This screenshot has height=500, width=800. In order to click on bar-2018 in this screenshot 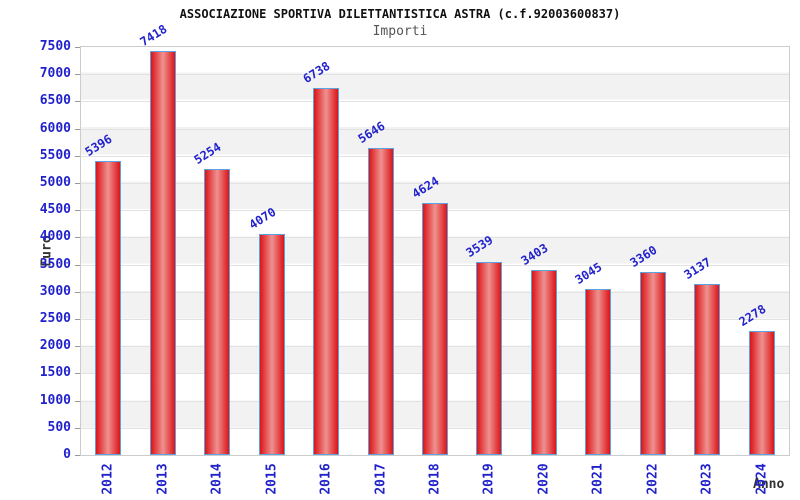, I will do `click(435, 329)`.